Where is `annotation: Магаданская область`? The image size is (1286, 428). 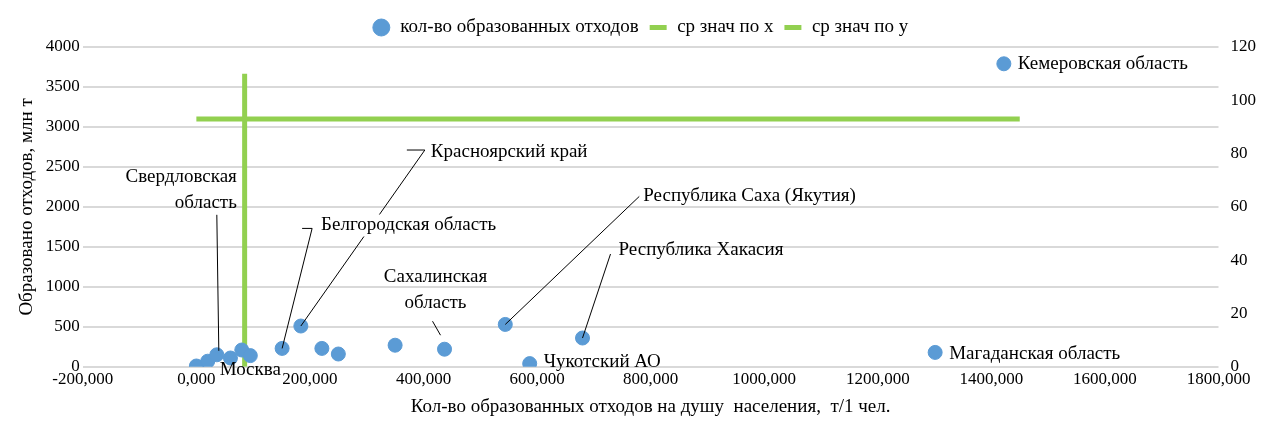 annotation: Магаданская область is located at coordinates (1035, 353).